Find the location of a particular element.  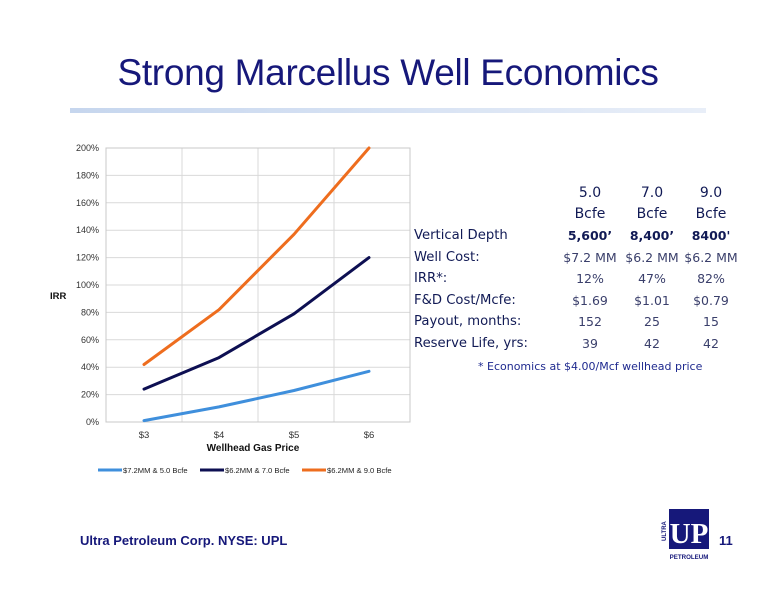

legend-label: $7.2MM & 5.0 Bcfe is located at coordinates (155, 470).